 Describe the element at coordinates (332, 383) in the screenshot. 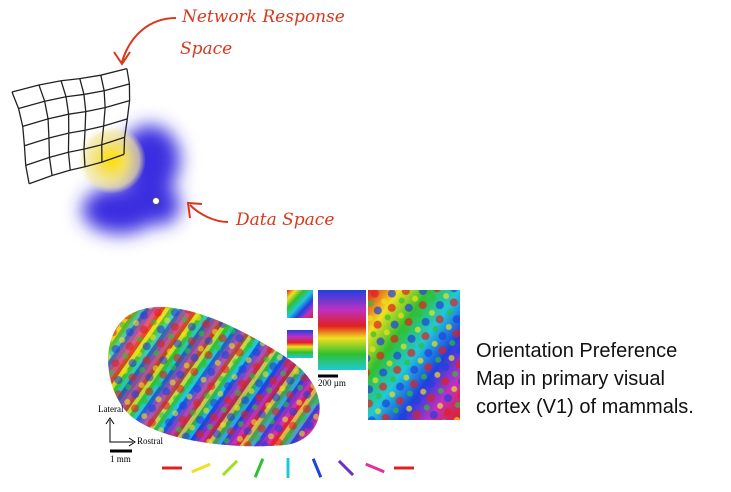

I see `scale-label: 200 µm` at that location.